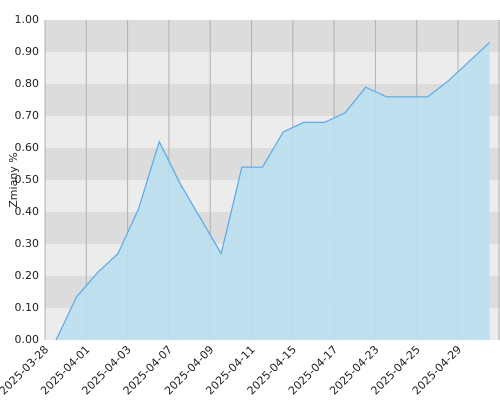 The width and height of the screenshot is (500, 400). I want to click on y-tick-label: 0.50, so click(27, 179).